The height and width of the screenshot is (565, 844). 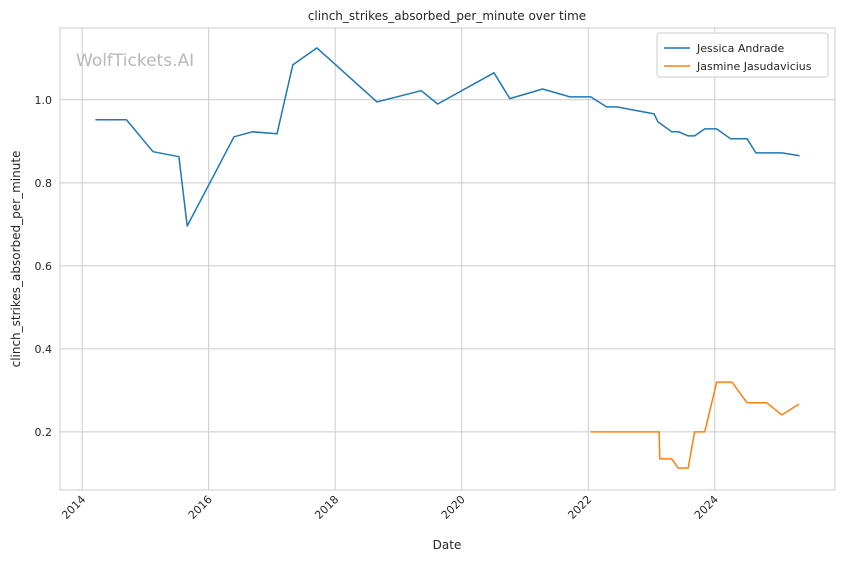 I want to click on x-axis-label: Date, so click(x=447, y=545).